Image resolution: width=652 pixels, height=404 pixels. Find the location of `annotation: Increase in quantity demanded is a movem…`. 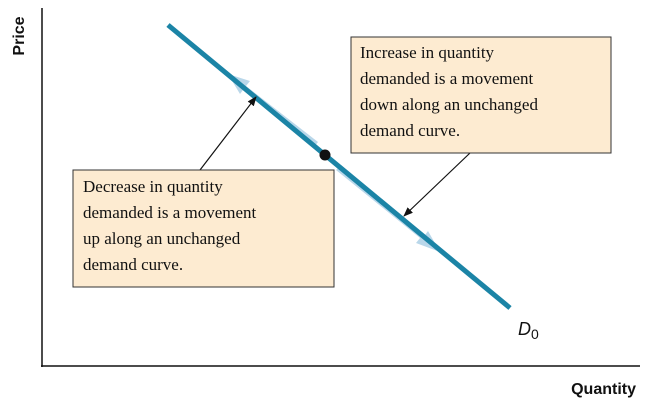

annotation: Increase in quantity demanded is a movem… is located at coordinates (451, 91).